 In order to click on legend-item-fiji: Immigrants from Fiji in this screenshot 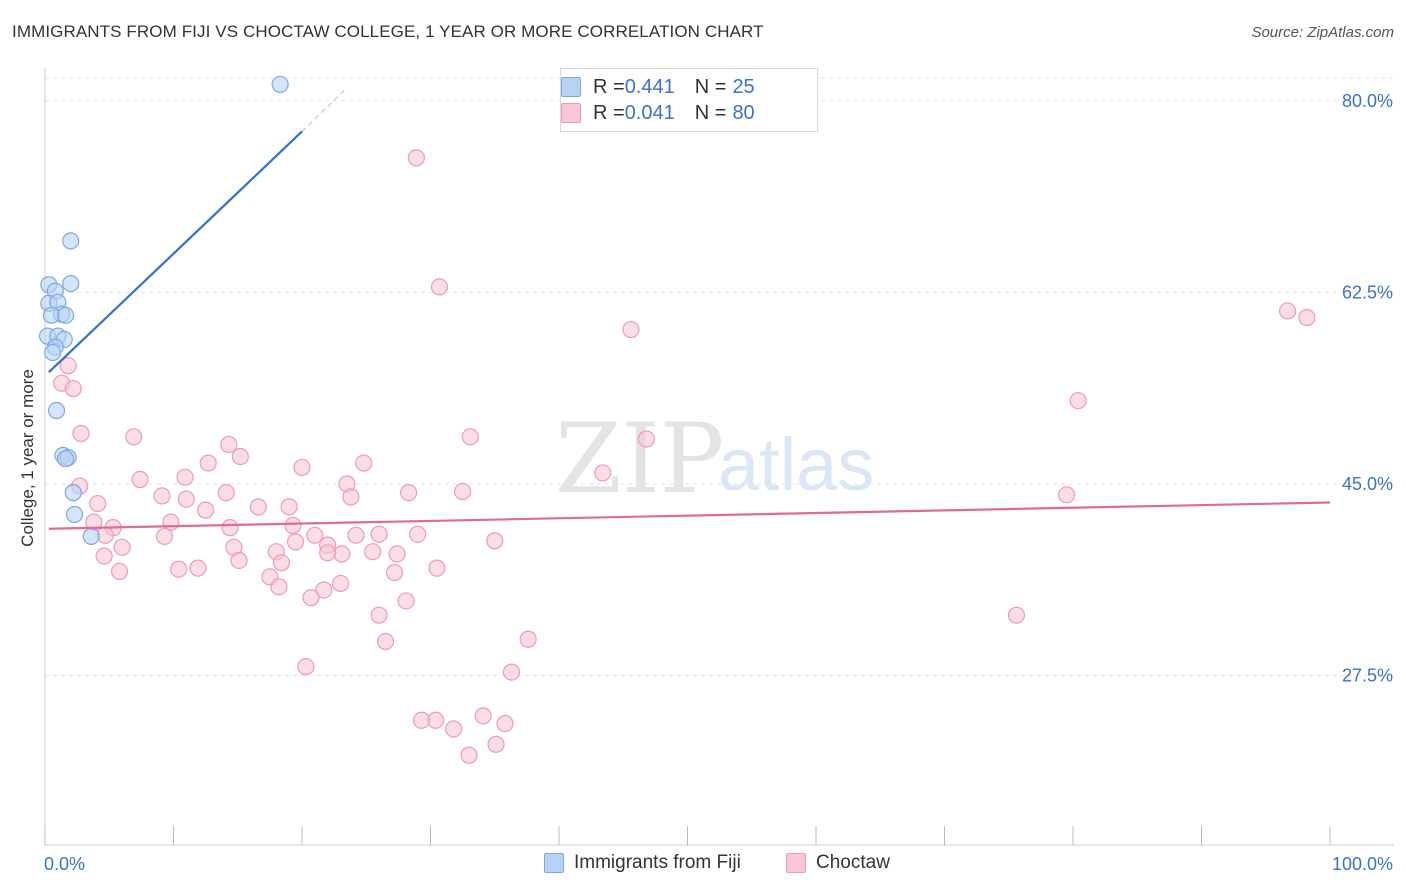, I will do `click(642, 863)`.